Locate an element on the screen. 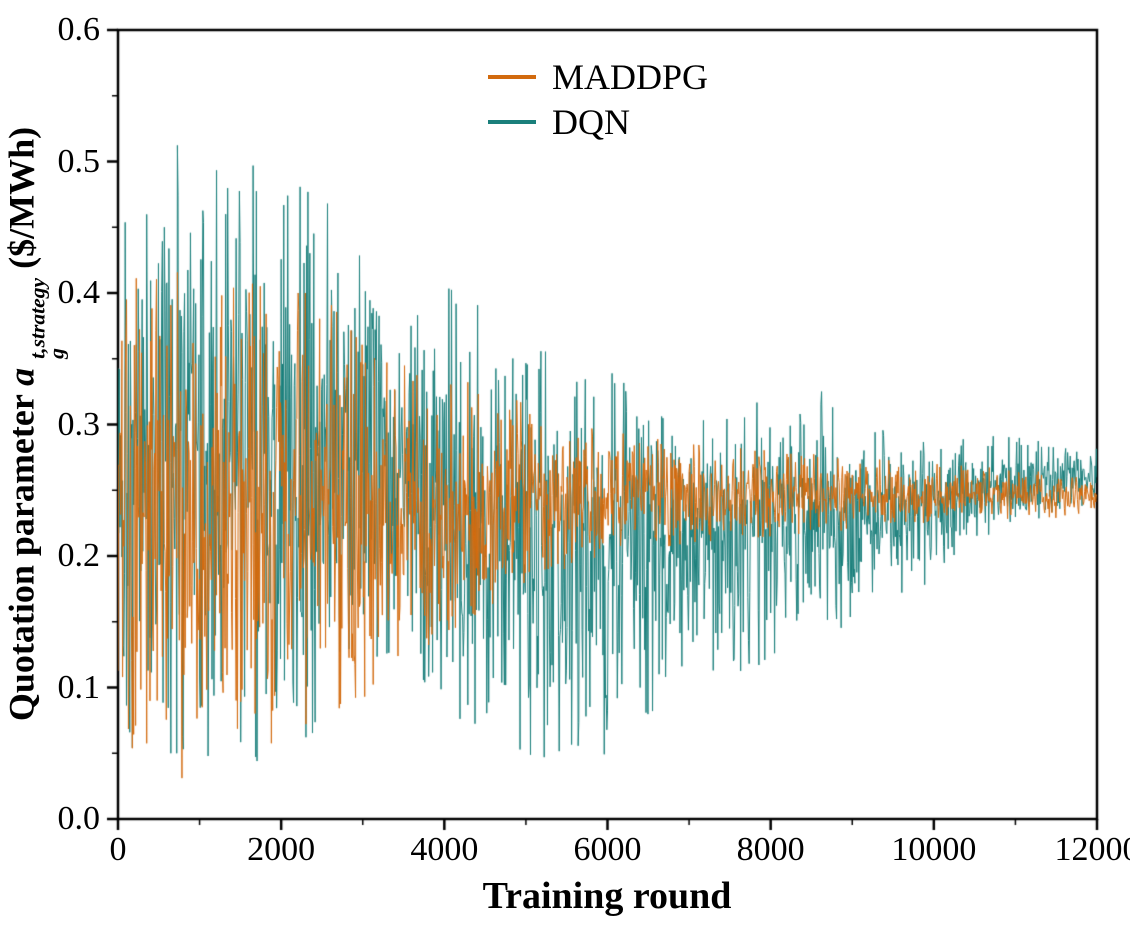 Image resolution: width=1130 pixels, height=946 pixels. x-tick-label: 10000 is located at coordinates (934, 849).